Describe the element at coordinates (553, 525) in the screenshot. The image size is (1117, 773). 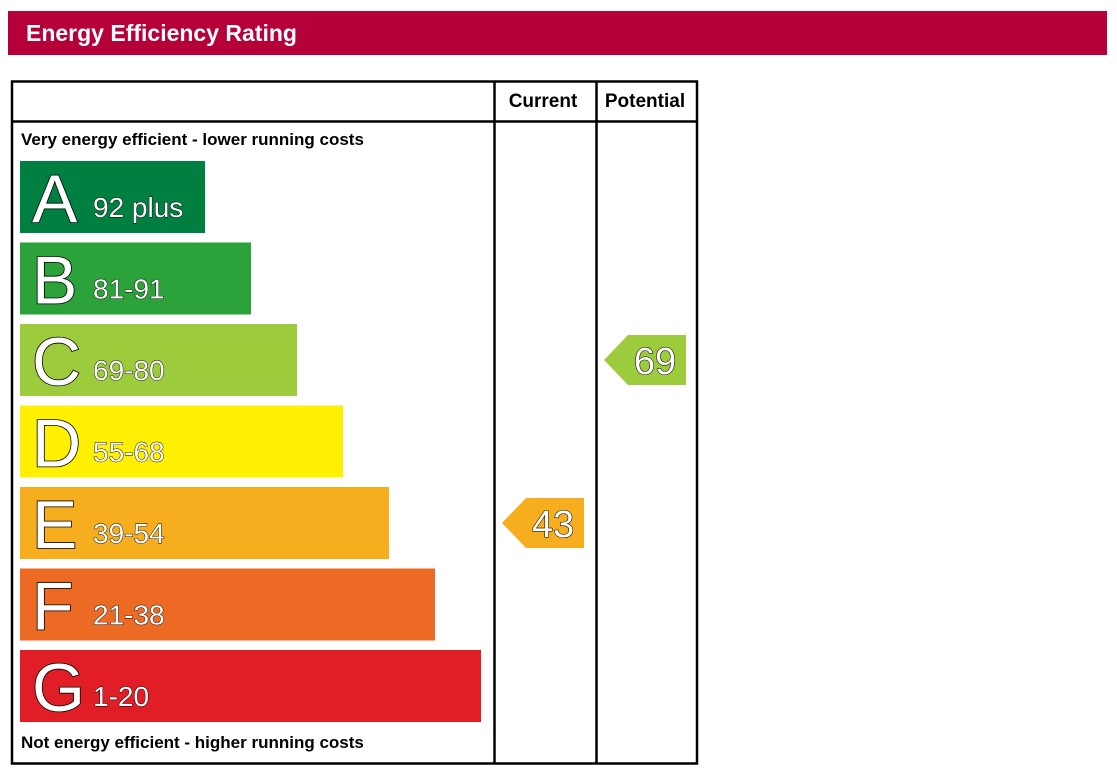
I see `marker-value: 43` at that location.